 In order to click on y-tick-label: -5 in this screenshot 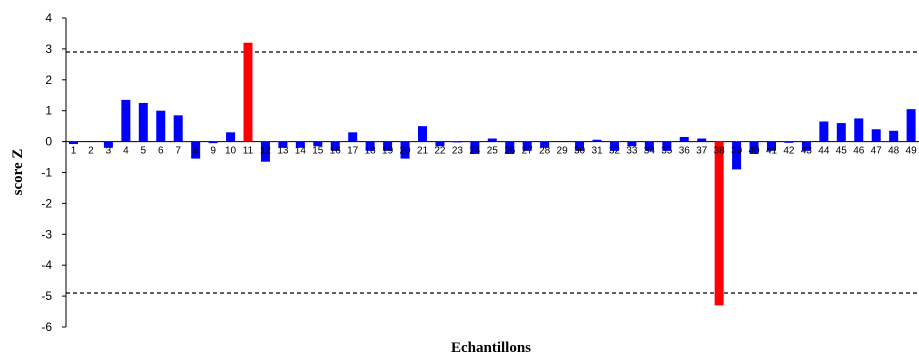, I will do `click(46, 296)`.